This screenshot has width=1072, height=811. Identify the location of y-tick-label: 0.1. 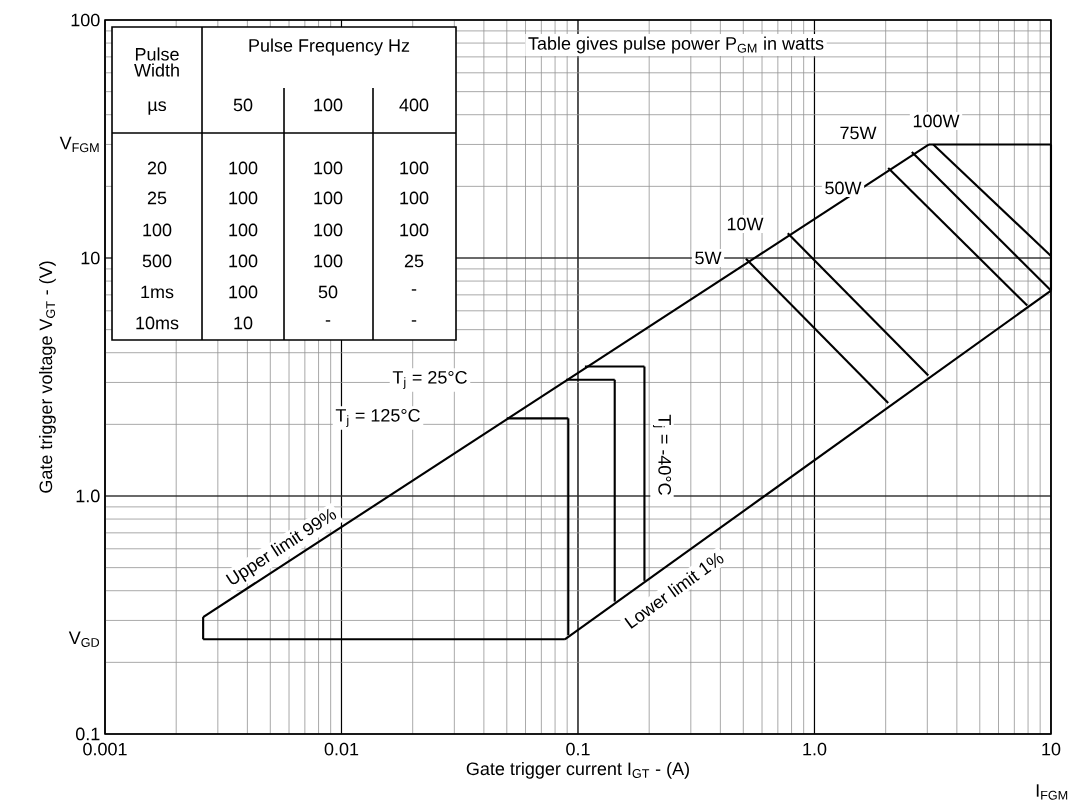
(87, 734).